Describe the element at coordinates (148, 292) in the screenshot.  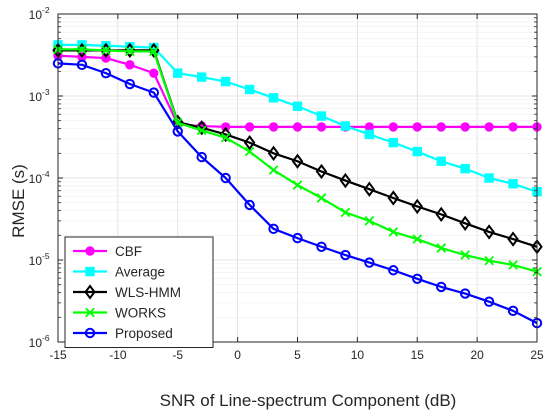
I see `legend-label: WLS-HMM` at that location.